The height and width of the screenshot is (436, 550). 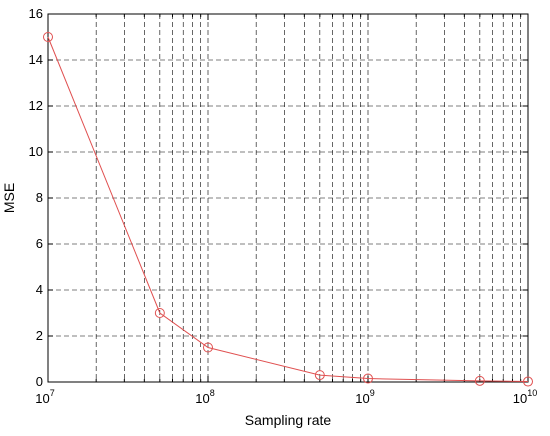 I want to click on y-tick-label: 4, so click(x=39, y=289).